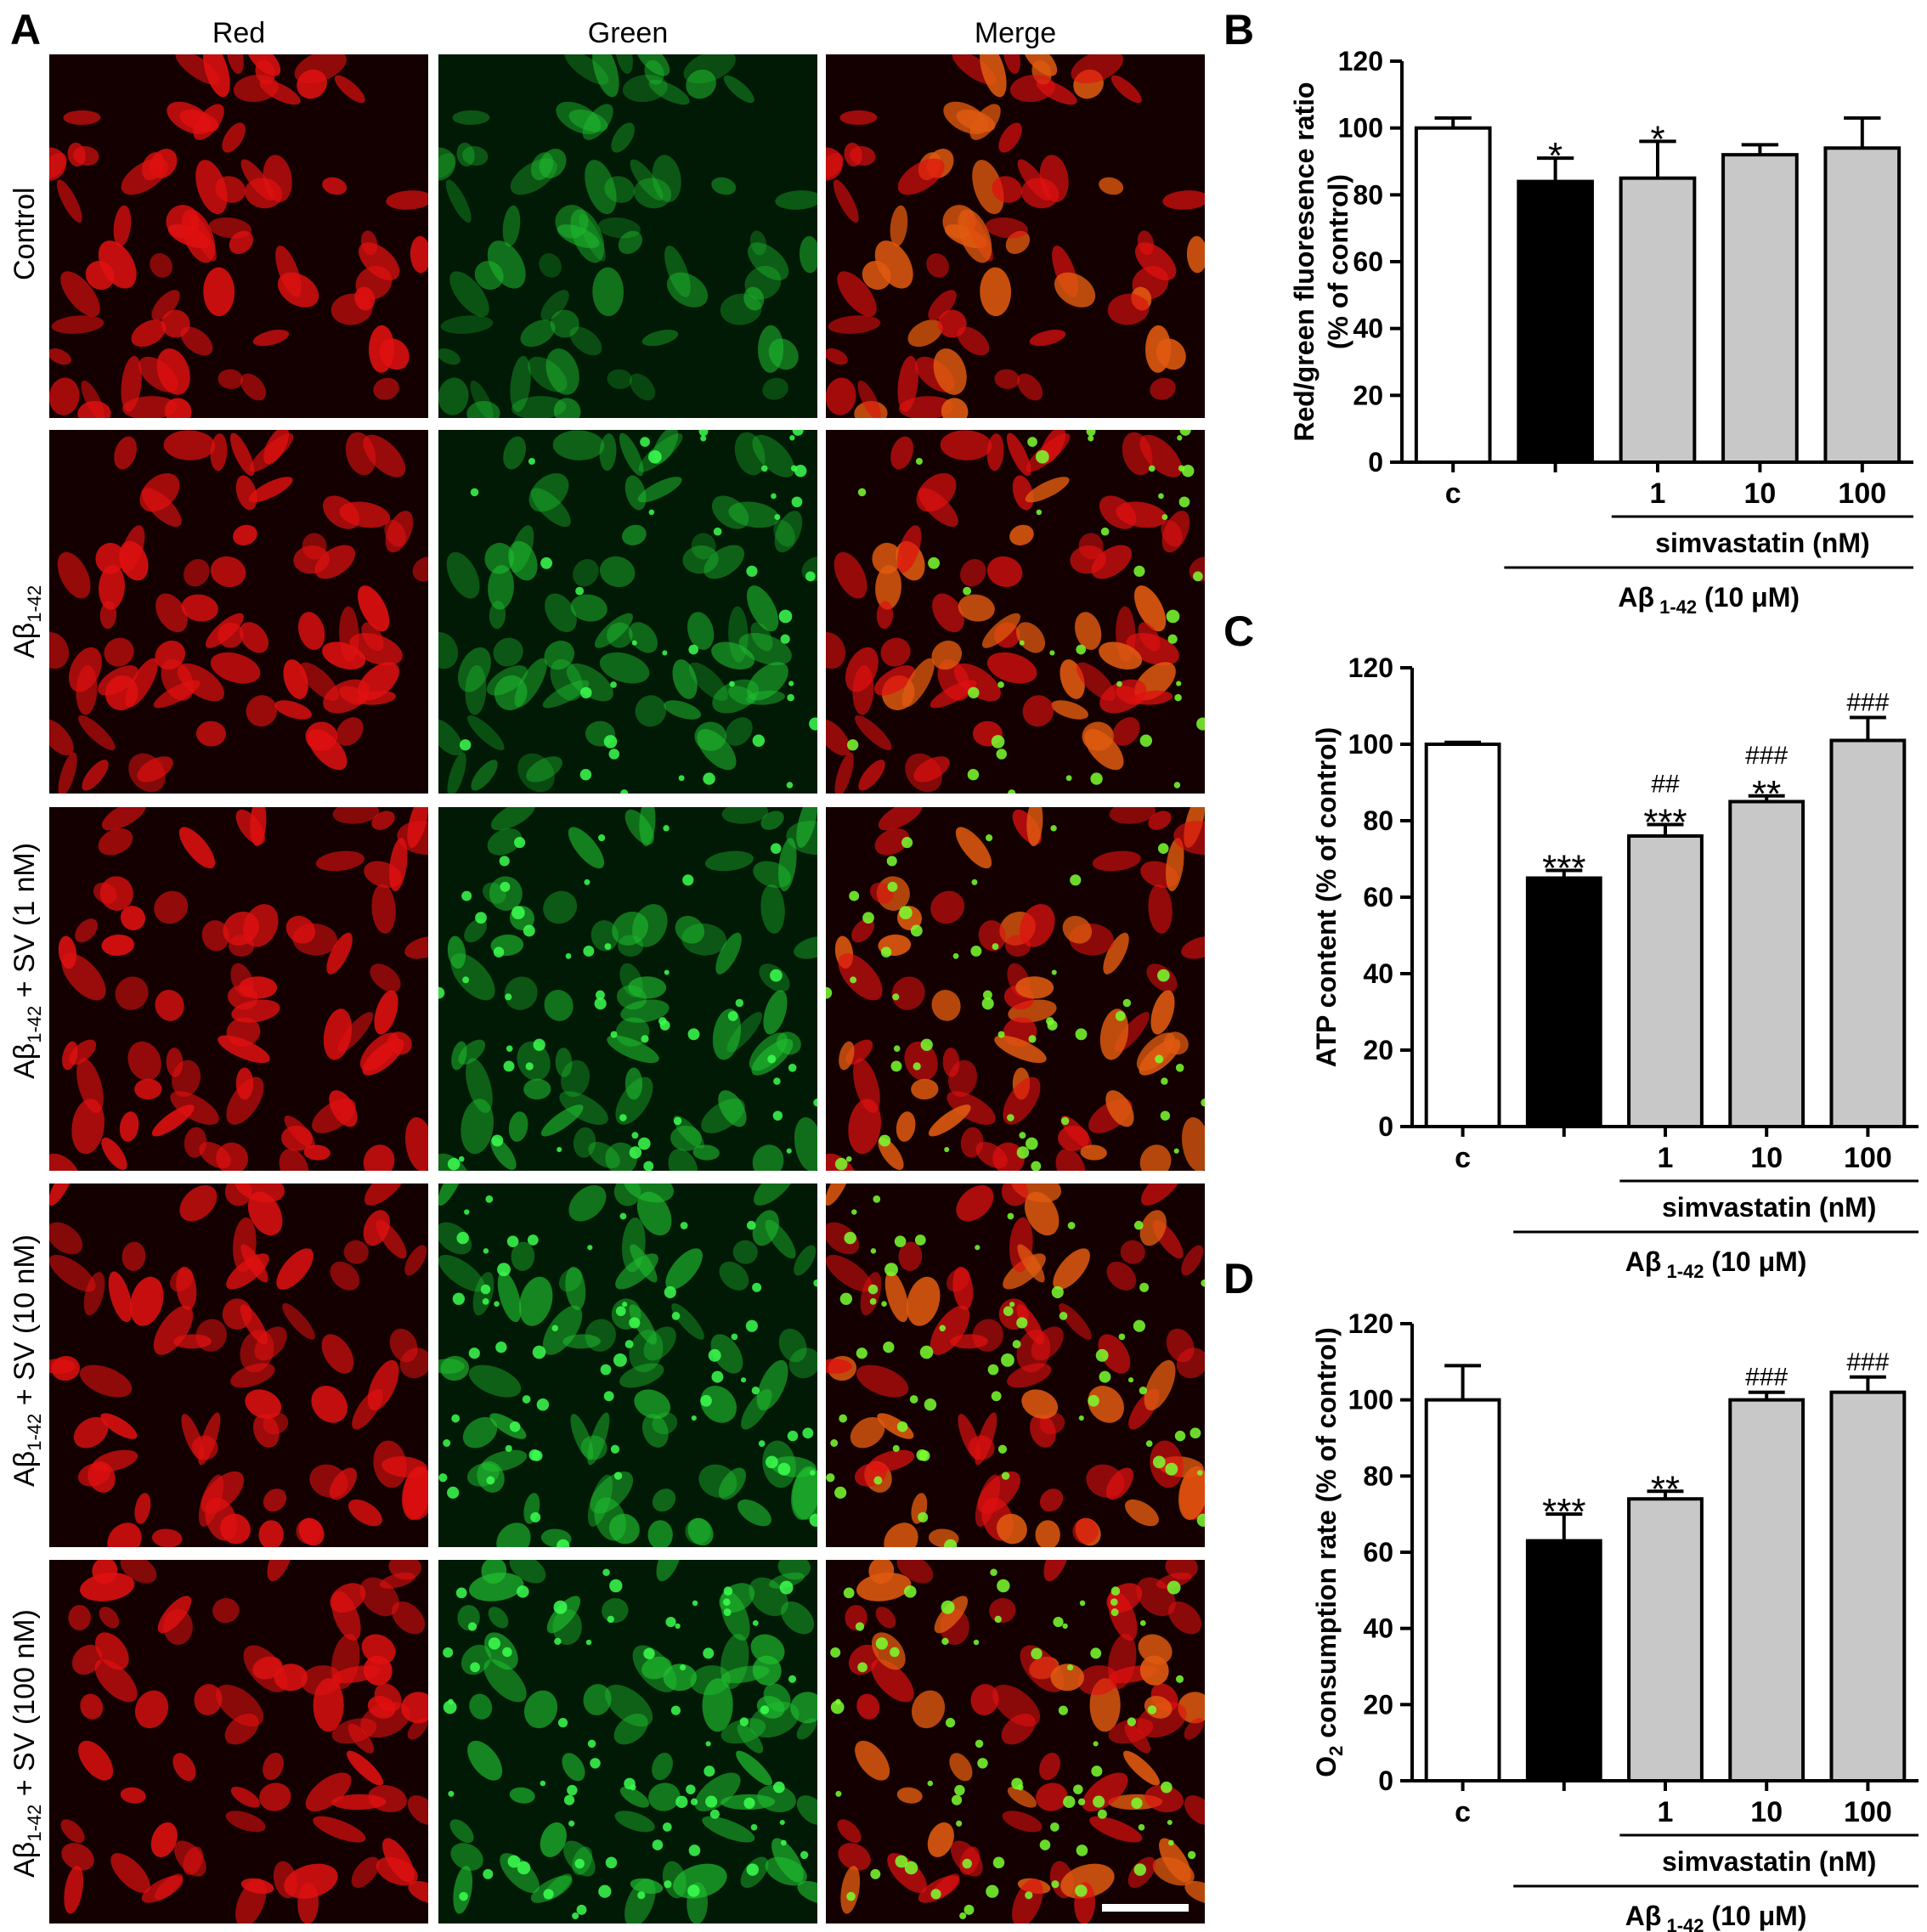  What do you see at coordinates (628, 33) in the screenshot?
I see `column-header-green: Green` at bounding box center [628, 33].